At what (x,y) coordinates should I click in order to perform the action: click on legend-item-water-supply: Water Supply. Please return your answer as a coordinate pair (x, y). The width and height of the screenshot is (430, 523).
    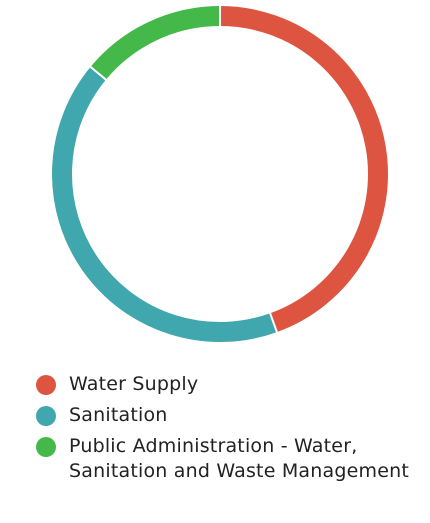
    Looking at the image, I should click on (226, 384).